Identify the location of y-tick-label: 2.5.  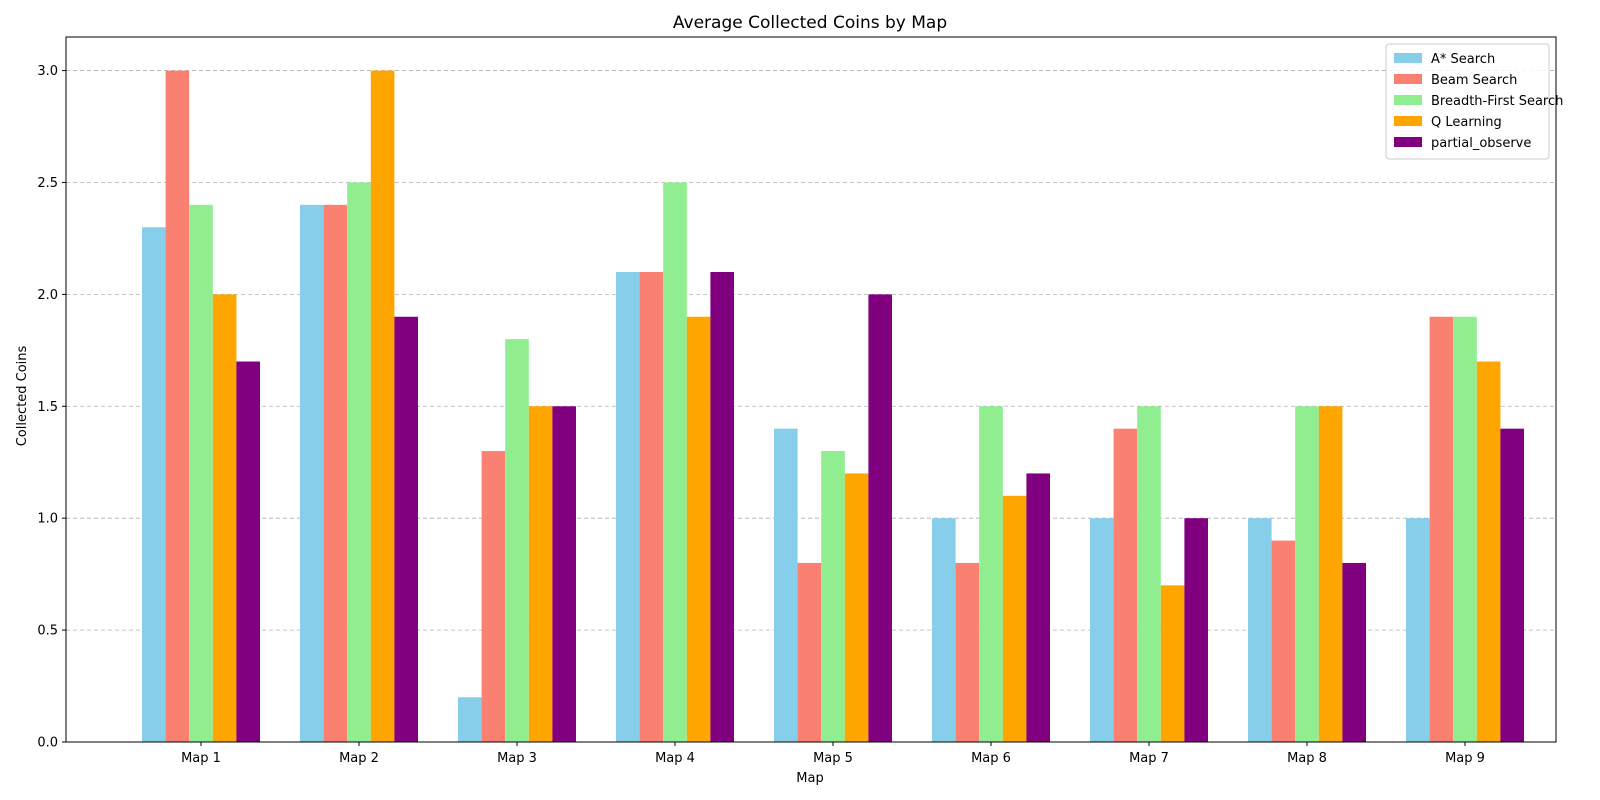
(47, 183).